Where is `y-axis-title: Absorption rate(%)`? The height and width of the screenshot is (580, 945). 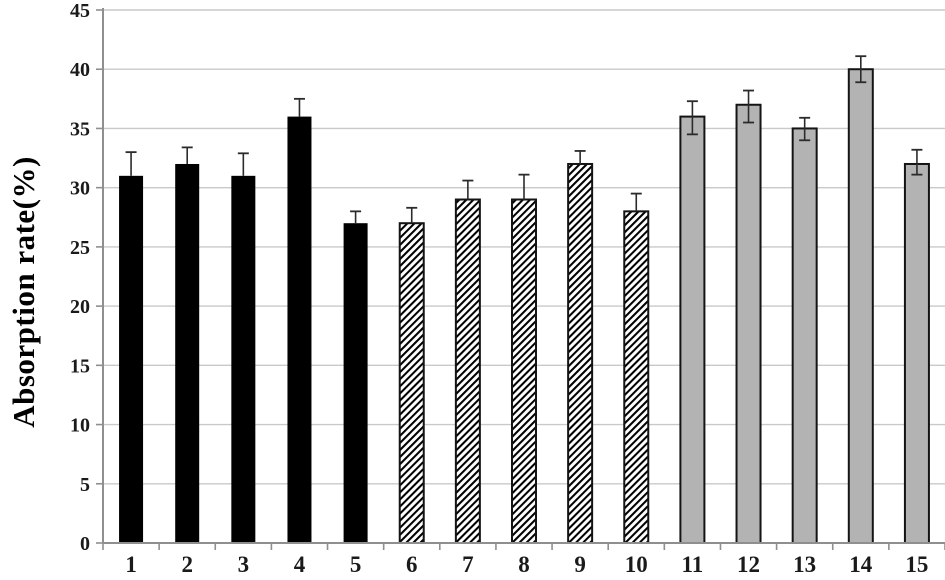
y-axis-title: Absorption rate(%) is located at coordinates (23, 292).